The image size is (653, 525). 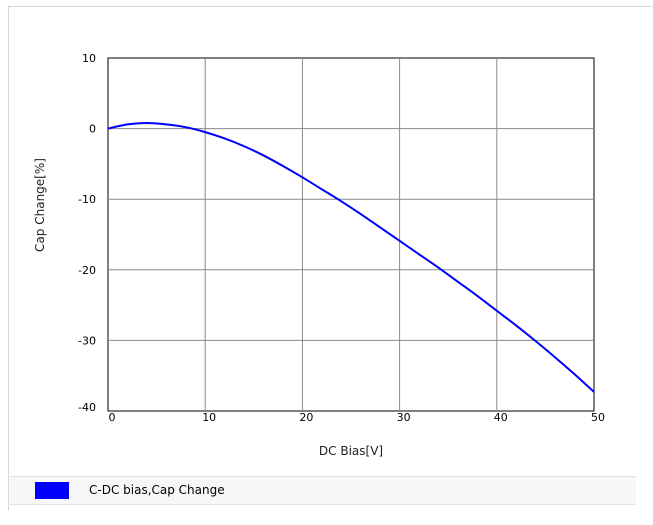 I want to click on y-tick-labels: 10 0 -10 -20 -30 -40, so click(x=87, y=233).